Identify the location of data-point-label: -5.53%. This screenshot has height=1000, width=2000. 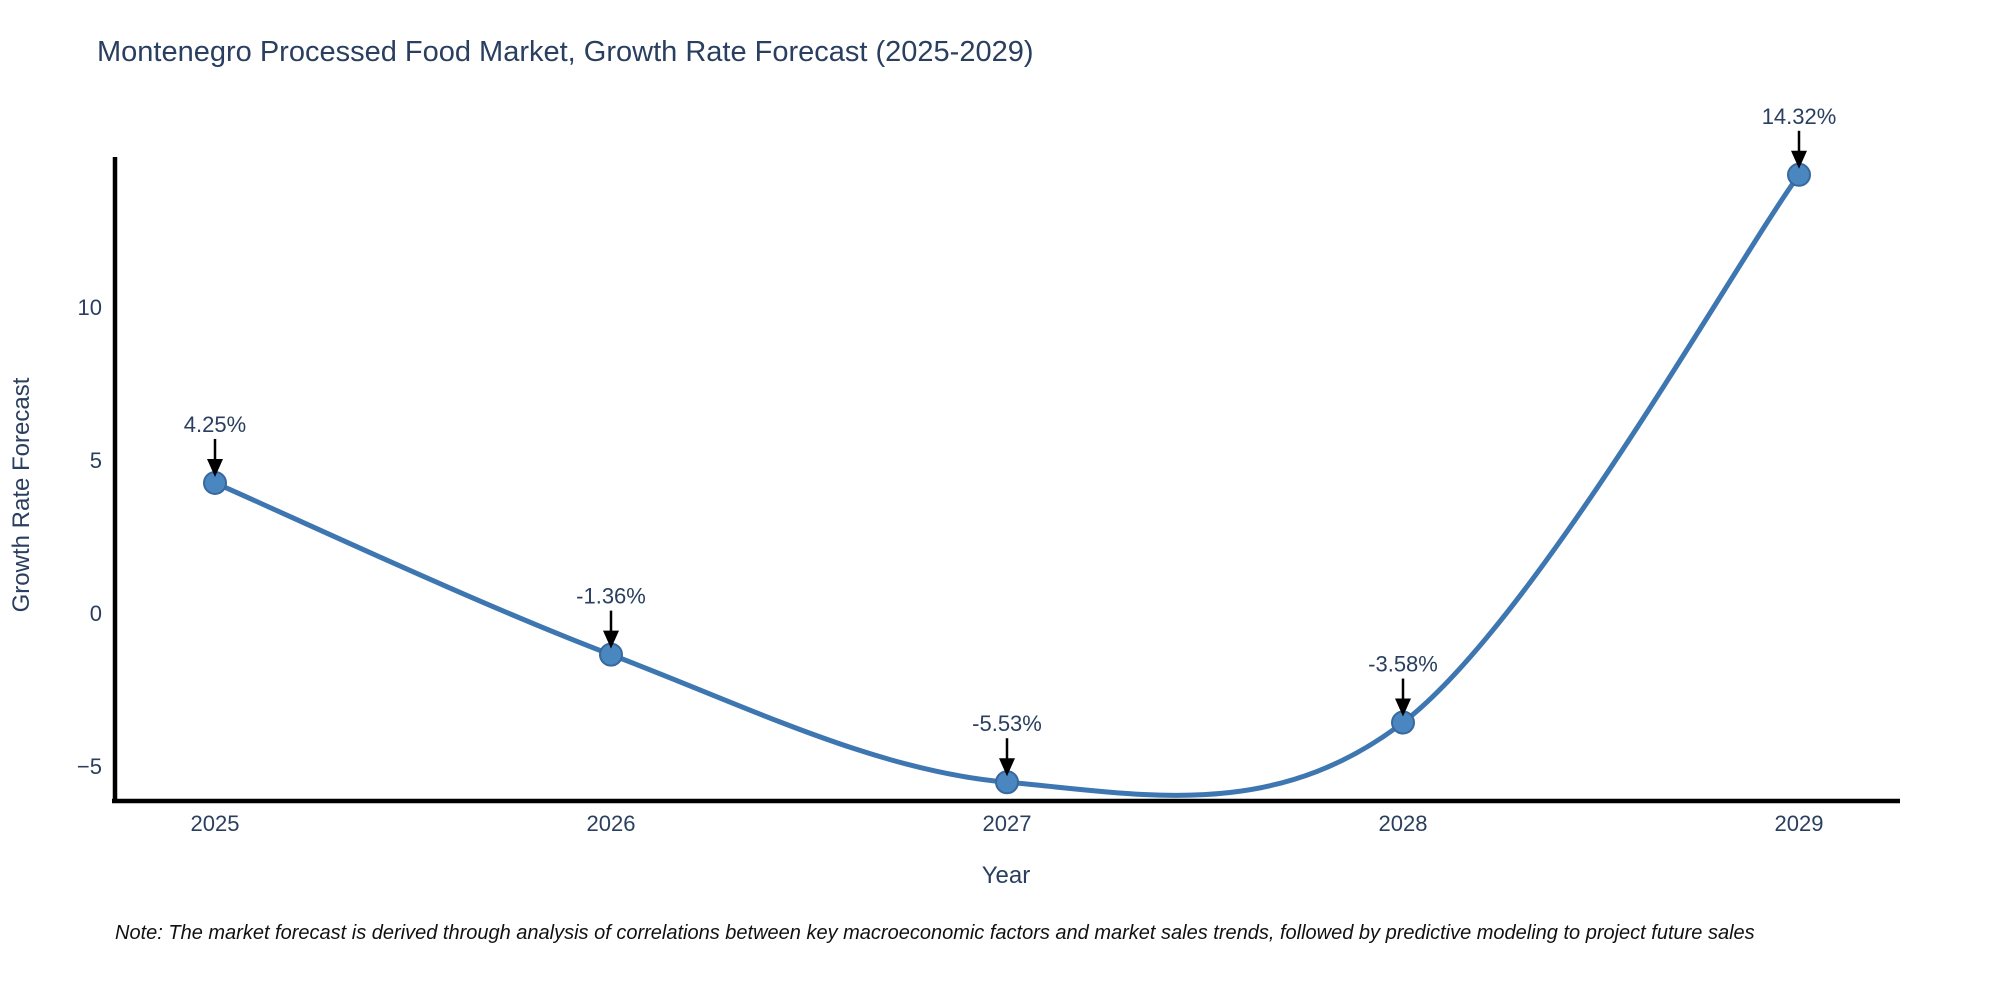
(1007, 723).